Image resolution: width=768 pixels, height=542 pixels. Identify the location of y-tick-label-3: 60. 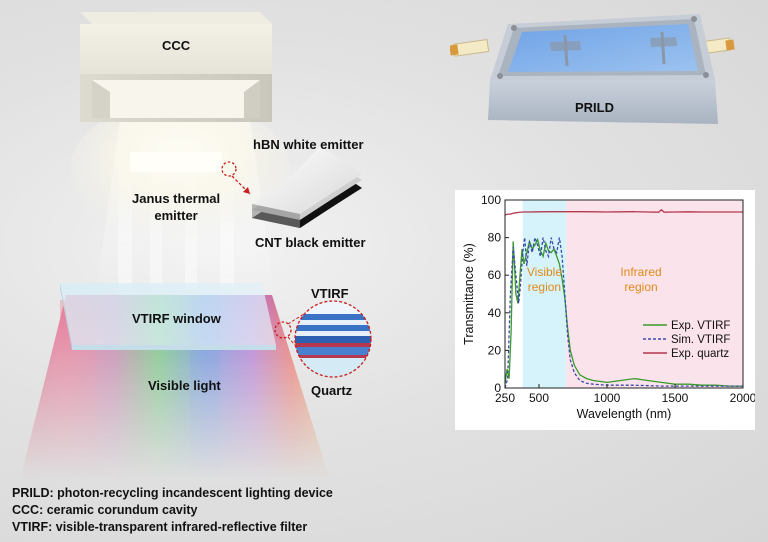
(495, 275).